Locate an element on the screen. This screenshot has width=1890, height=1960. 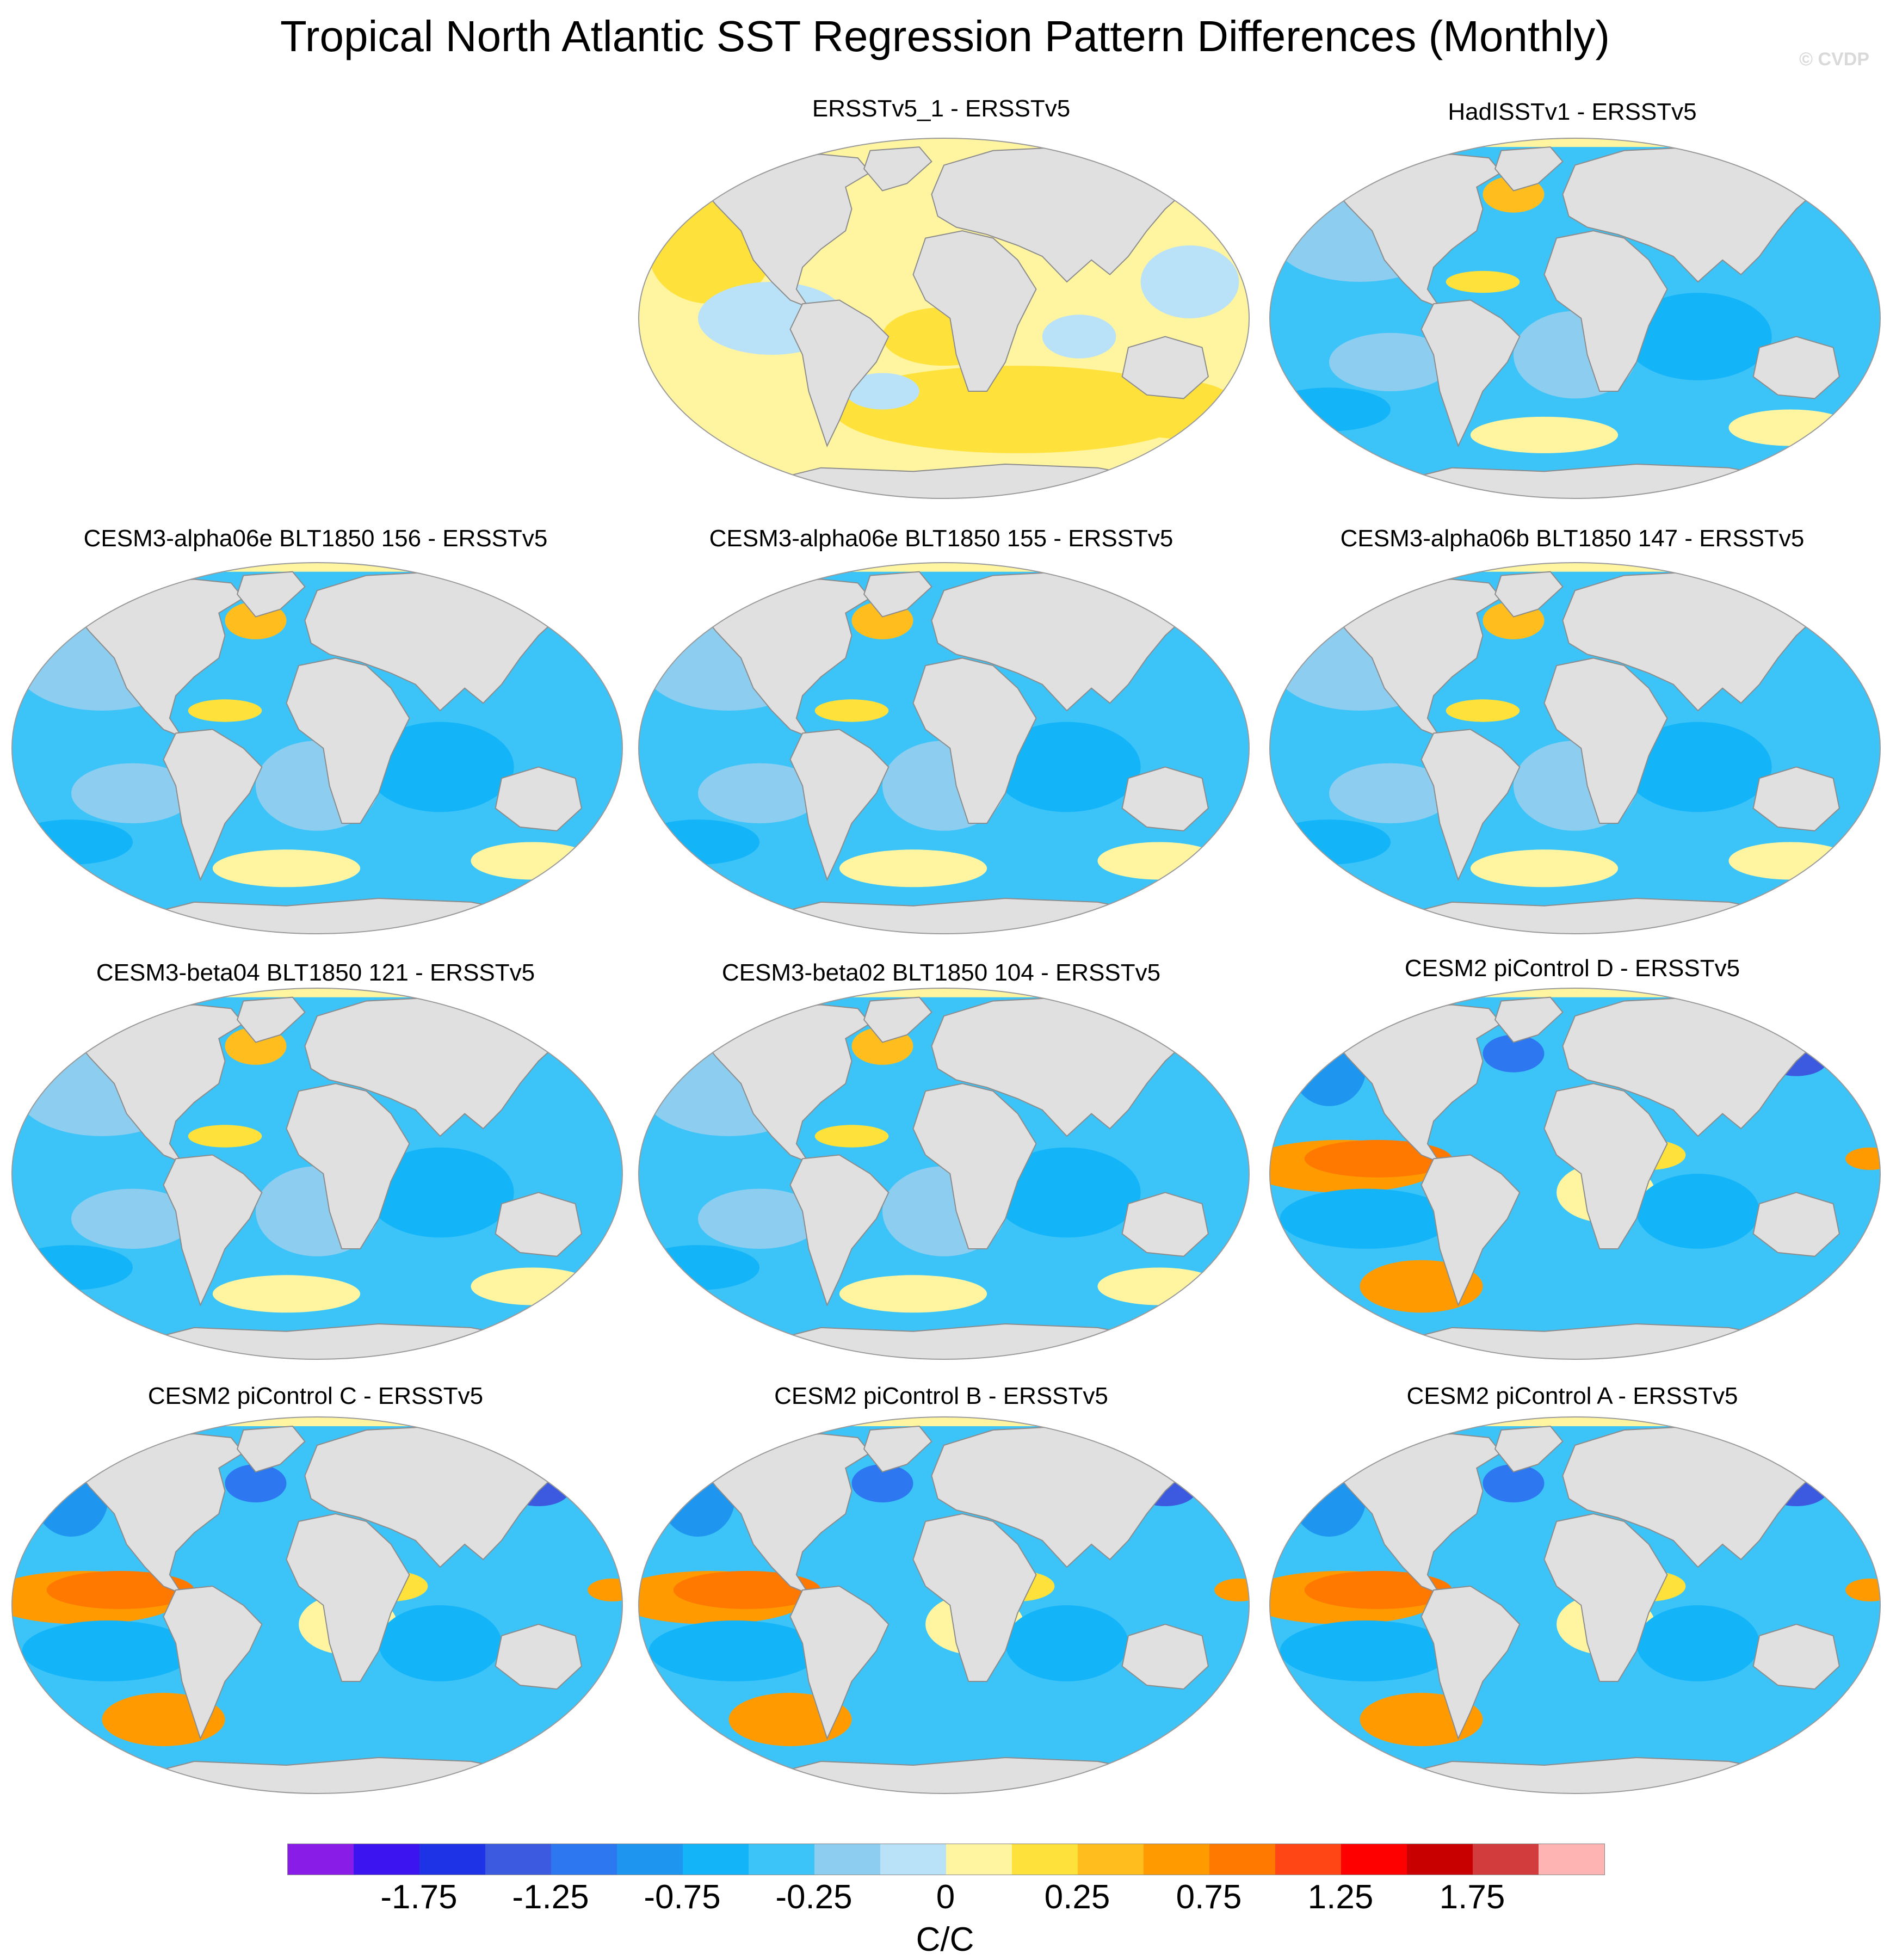
panel-title: CESM2 piControl A - ERSSTv5 is located at coordinates (1572, 1396).